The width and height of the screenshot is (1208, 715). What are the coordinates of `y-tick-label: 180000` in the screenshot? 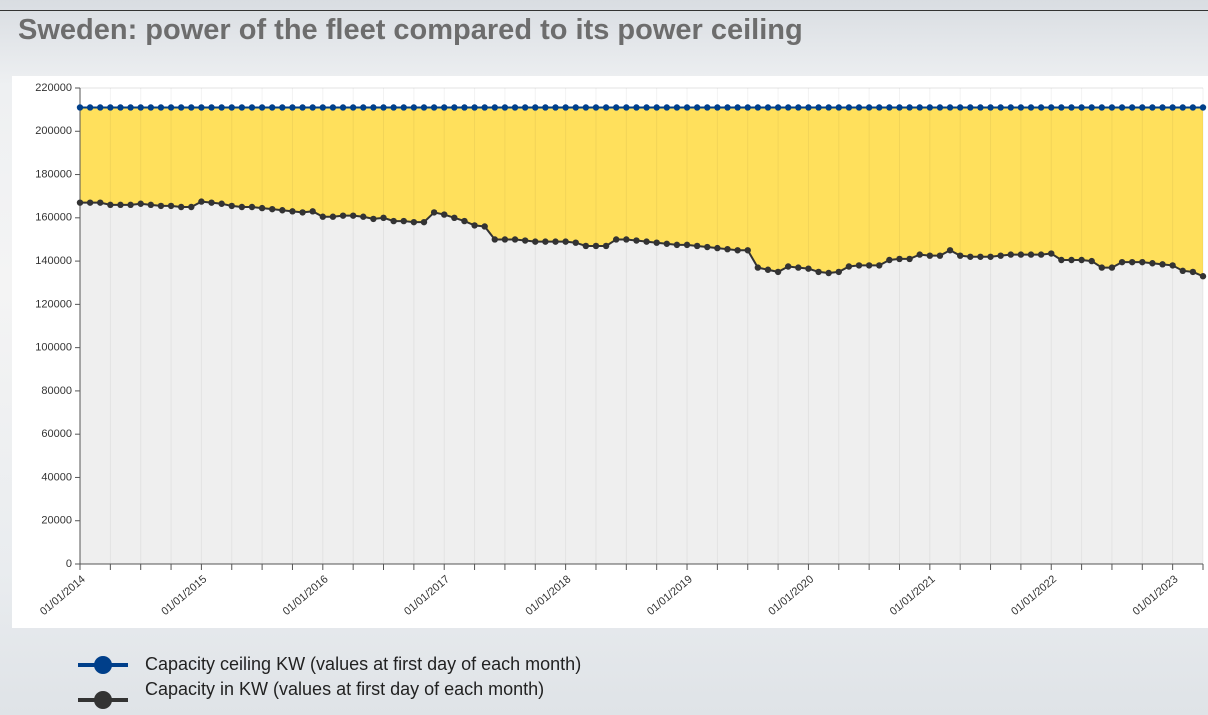 It's located at (53, 174).